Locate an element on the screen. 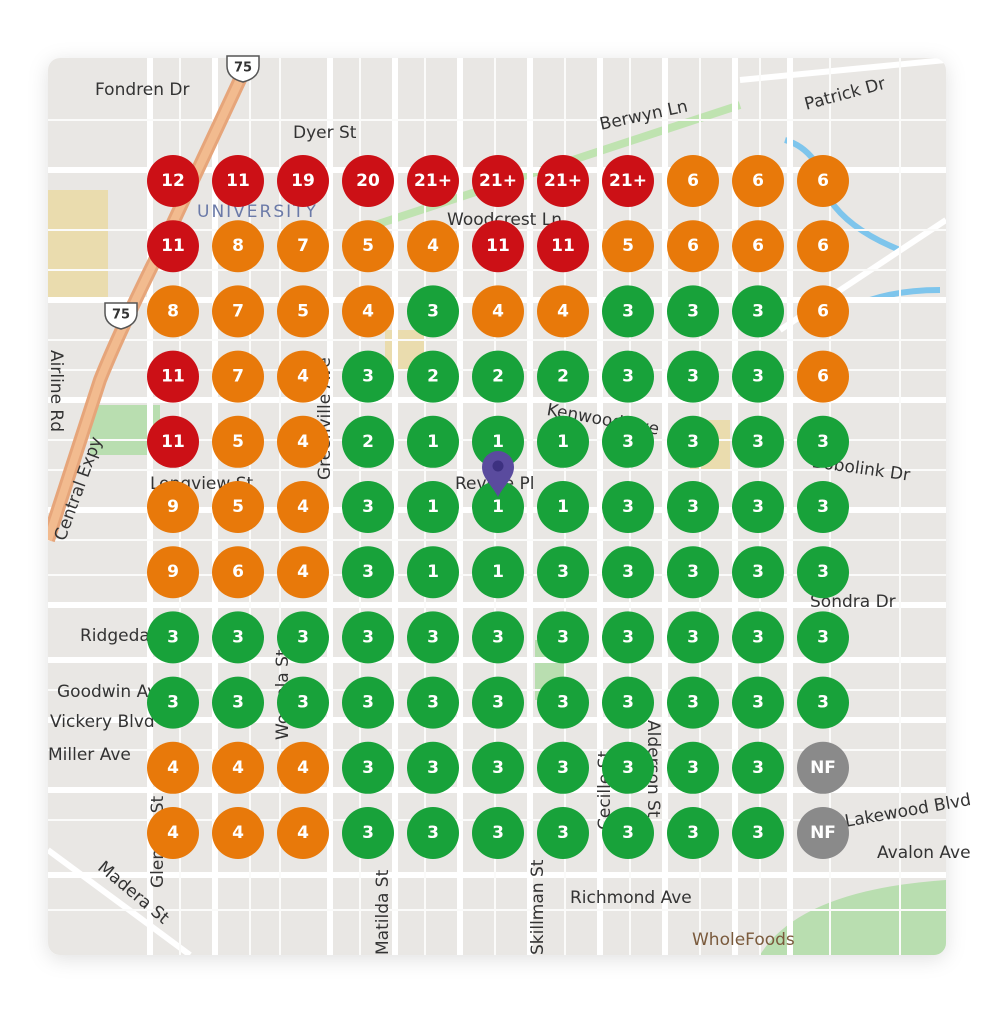 Image resolution: width=995 pixels, height=1024 pixels. rank-label: 11 is located at coordinates (238, 181).